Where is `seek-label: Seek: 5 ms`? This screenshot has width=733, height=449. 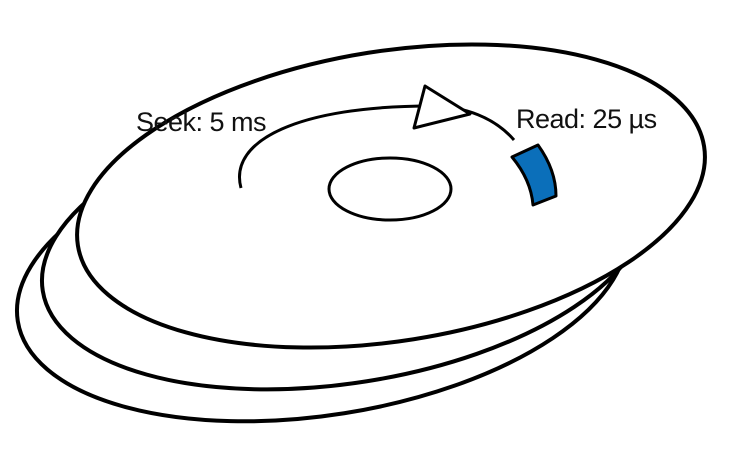
seek-label: Seek: 5 ms is located at coordinates (201, 122).